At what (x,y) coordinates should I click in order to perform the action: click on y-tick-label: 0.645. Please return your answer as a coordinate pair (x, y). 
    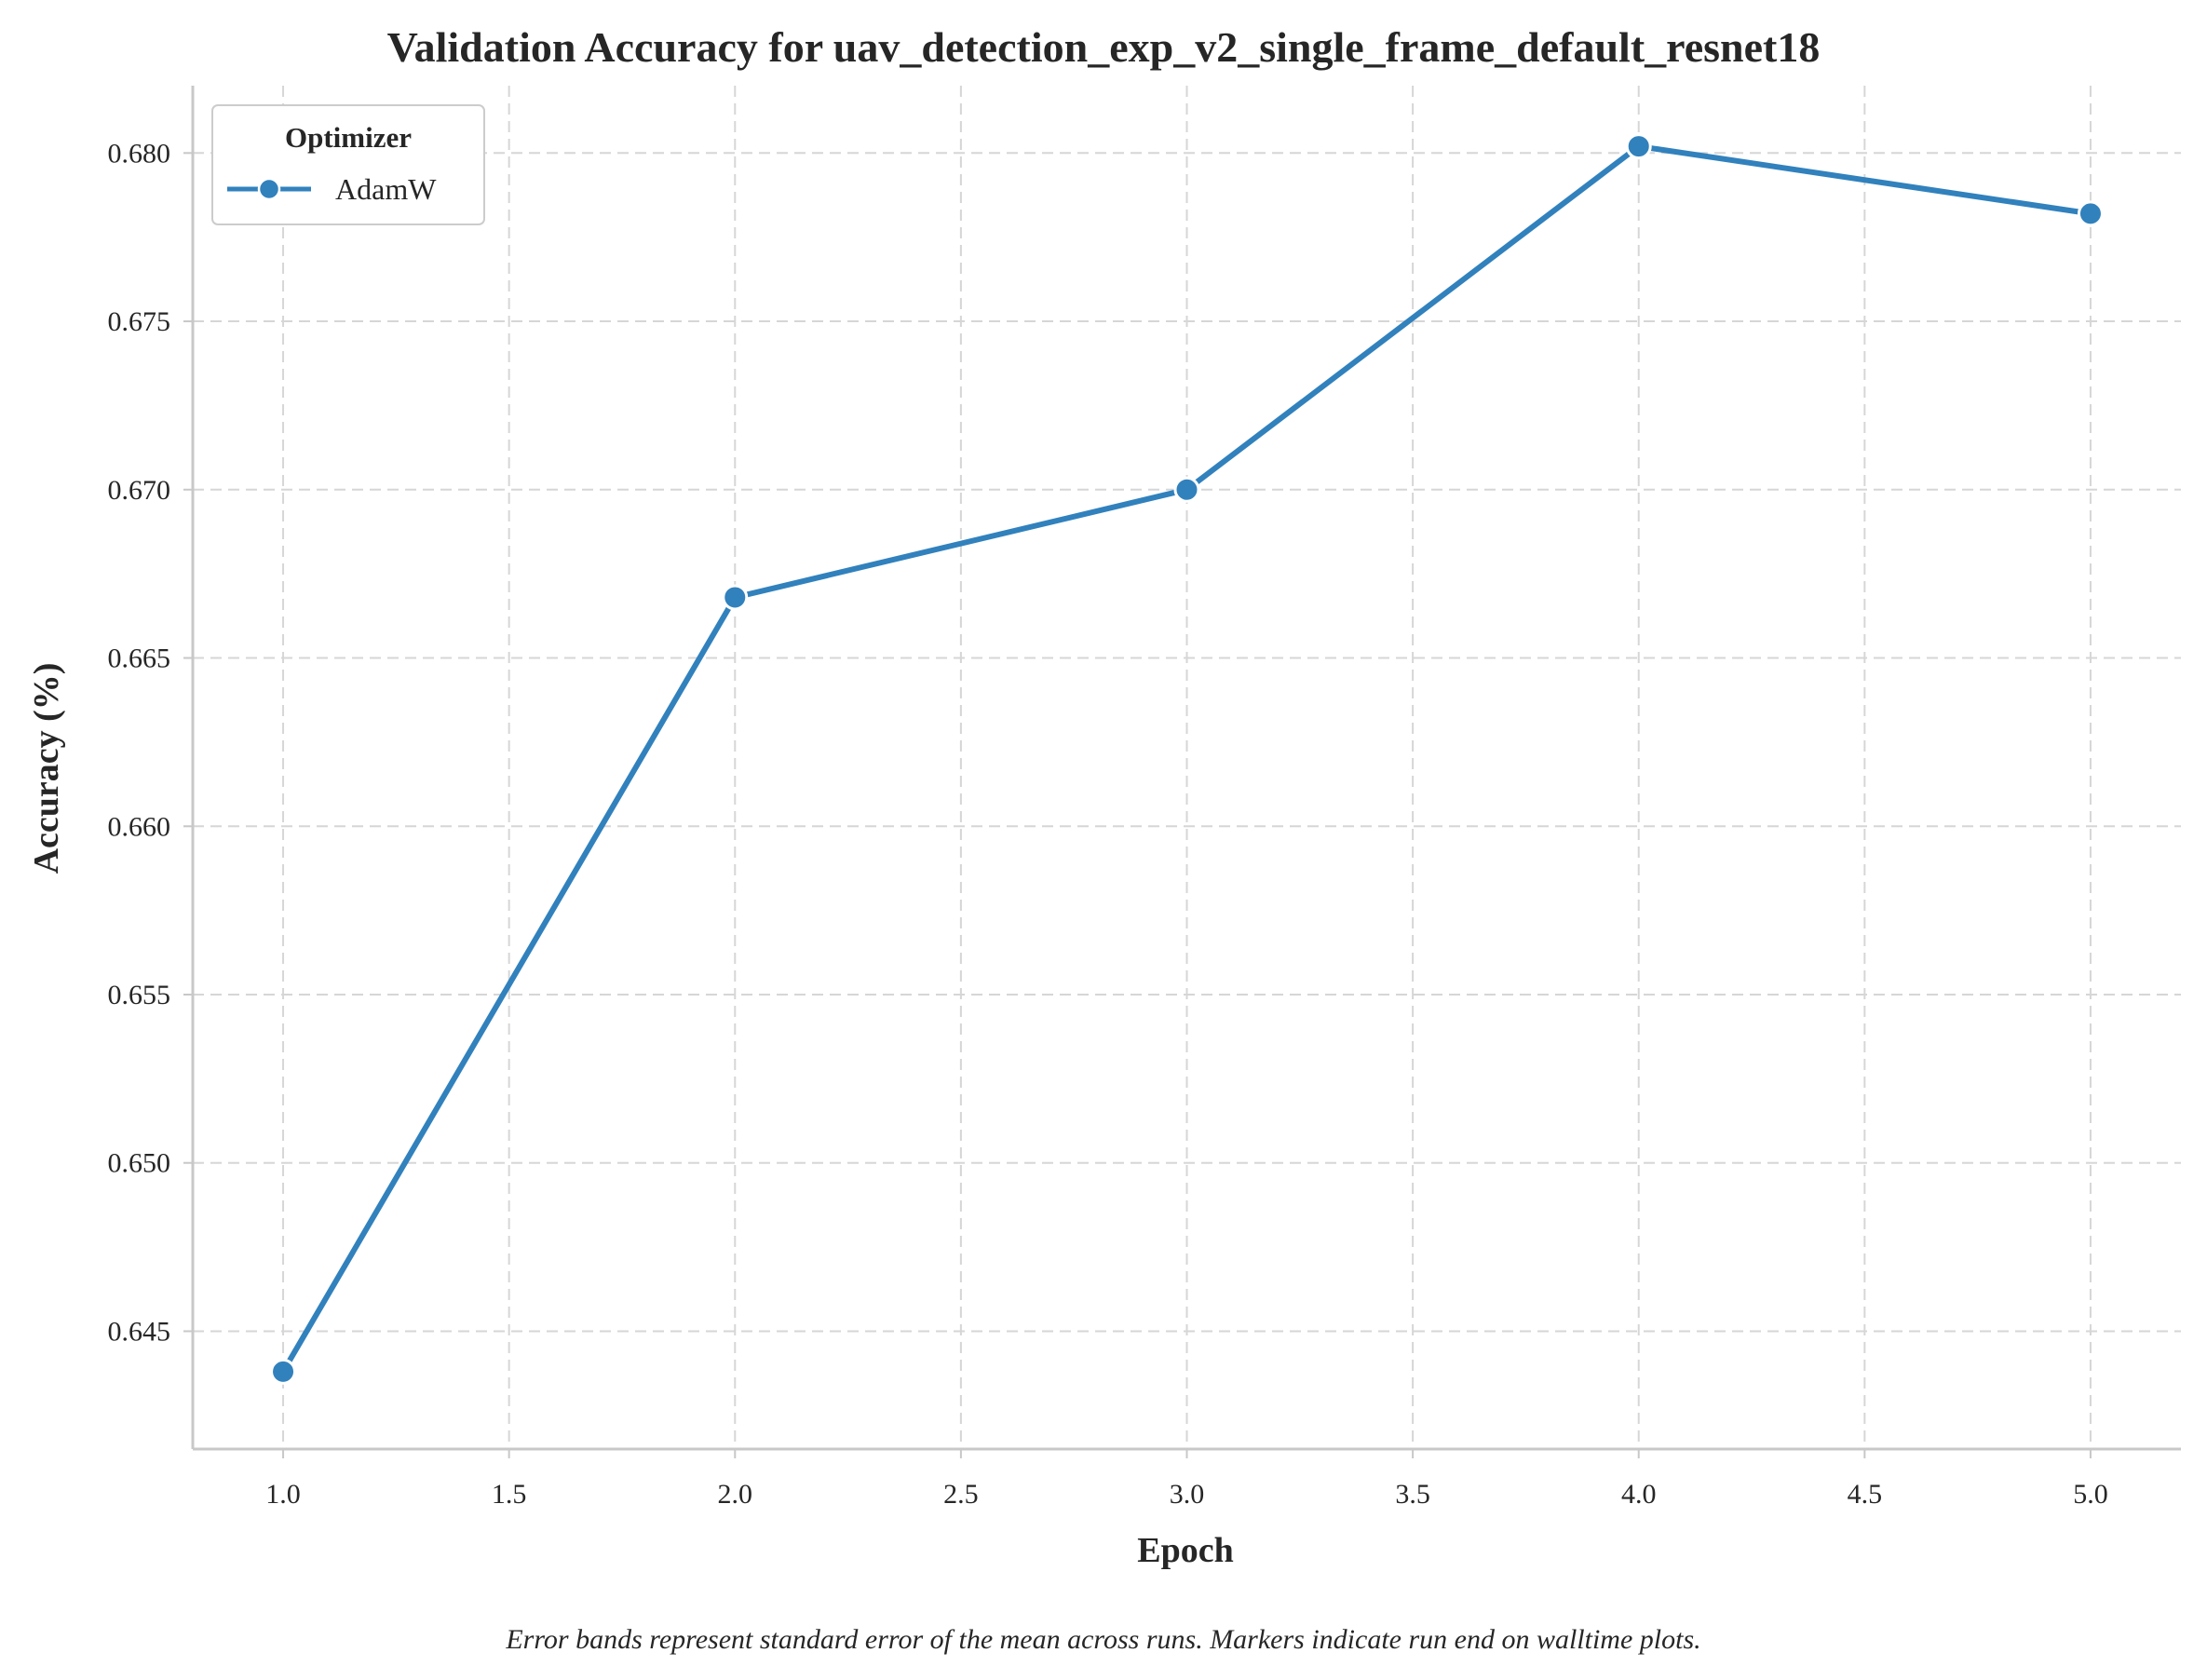
    Looking at the image, I should click on (139, 1331).